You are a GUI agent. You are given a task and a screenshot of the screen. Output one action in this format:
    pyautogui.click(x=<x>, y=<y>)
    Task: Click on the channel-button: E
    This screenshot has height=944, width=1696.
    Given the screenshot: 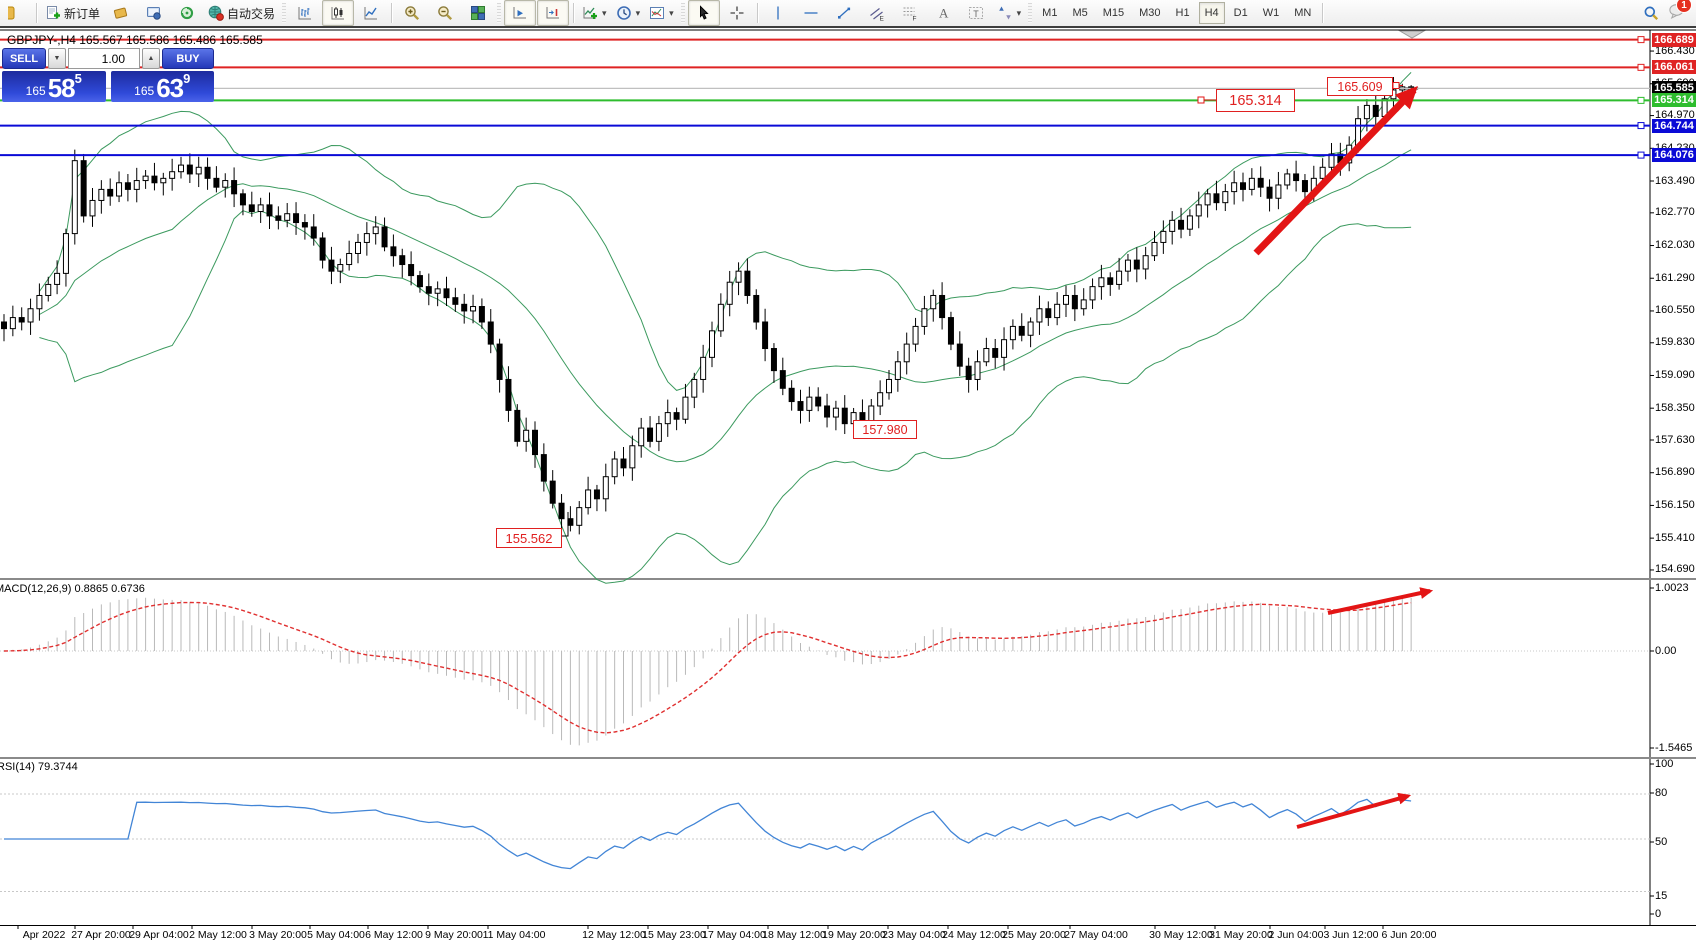 What is the action you would take?
    pyautogui.click(x=877, y=13)
    